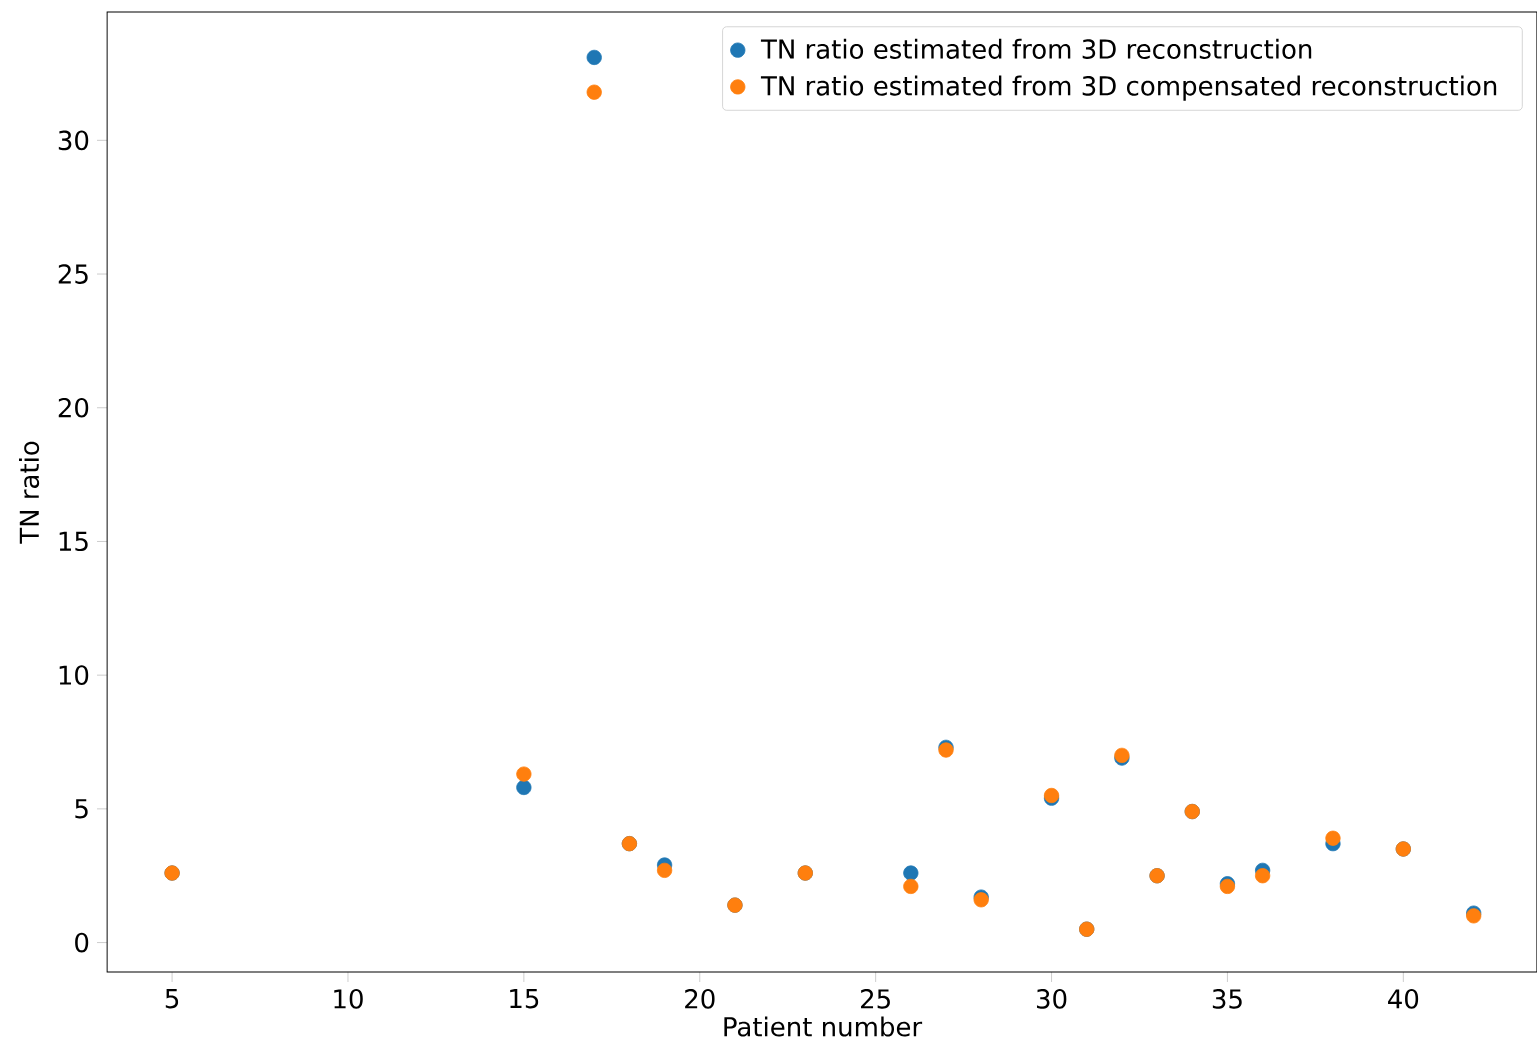  Describe the element at coordinates (29, 492) in the screenshot. I see `y-axis-title: TN ratio` at that location.